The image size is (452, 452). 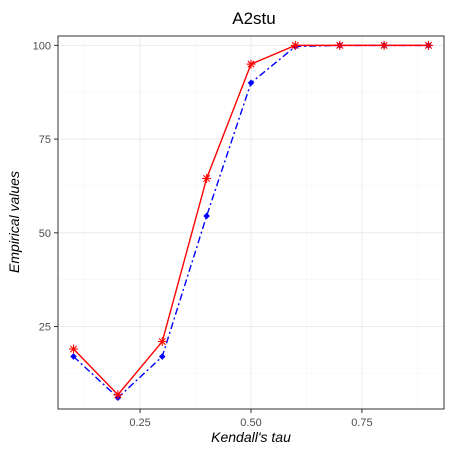 What do you see at coordinates (253, 18) in the screenshot?
I see `chart-title: A2stu` at bounding box center [253, 18].